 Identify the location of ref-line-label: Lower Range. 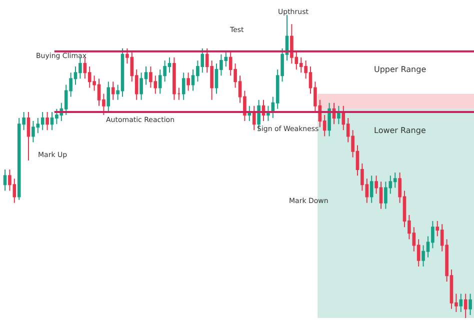
(400, 130).